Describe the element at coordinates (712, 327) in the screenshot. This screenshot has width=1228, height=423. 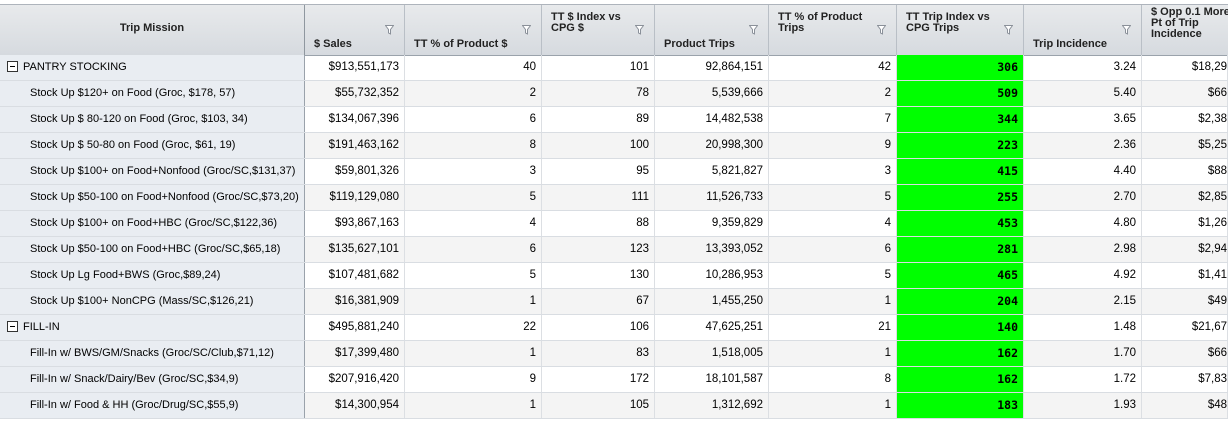
I see `trips-cell: 47,625,251` at that location.